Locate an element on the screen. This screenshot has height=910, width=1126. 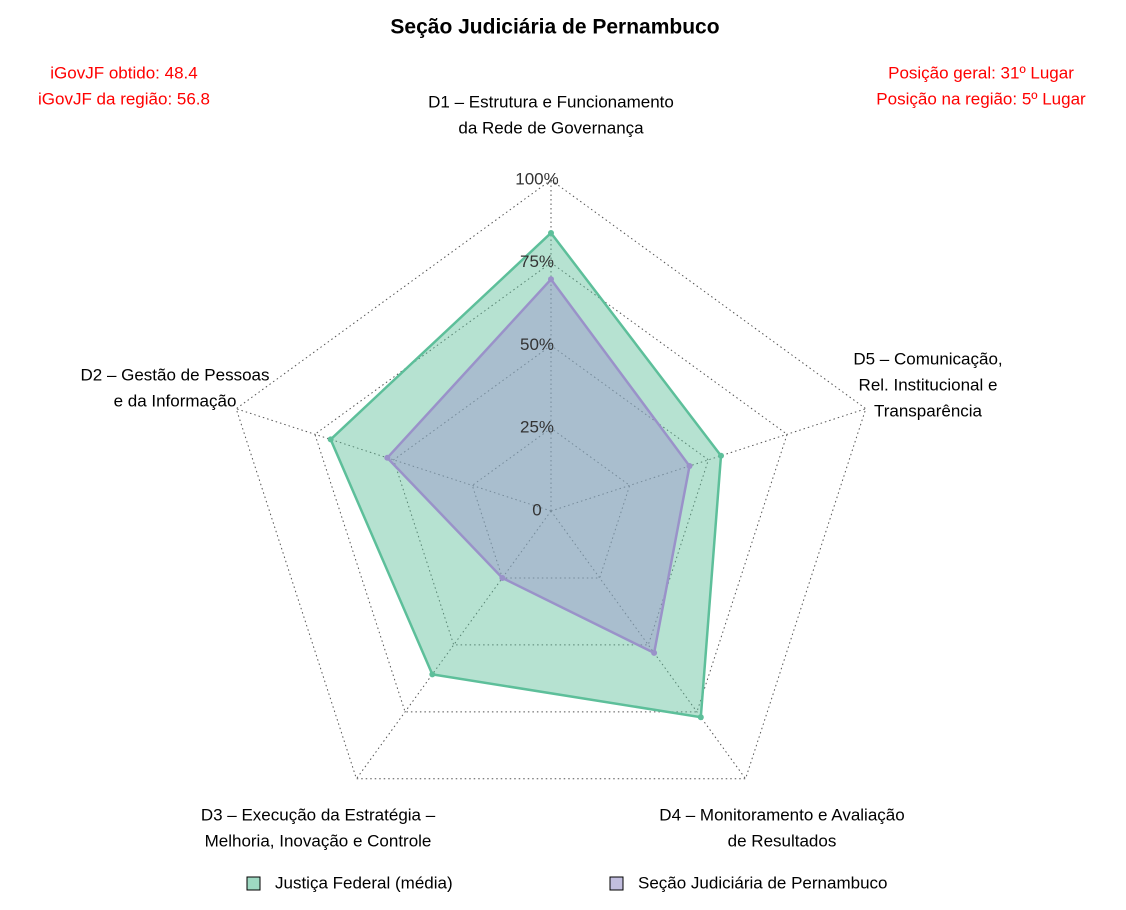
tick-label: 0 is located at coordinates (536, 509).